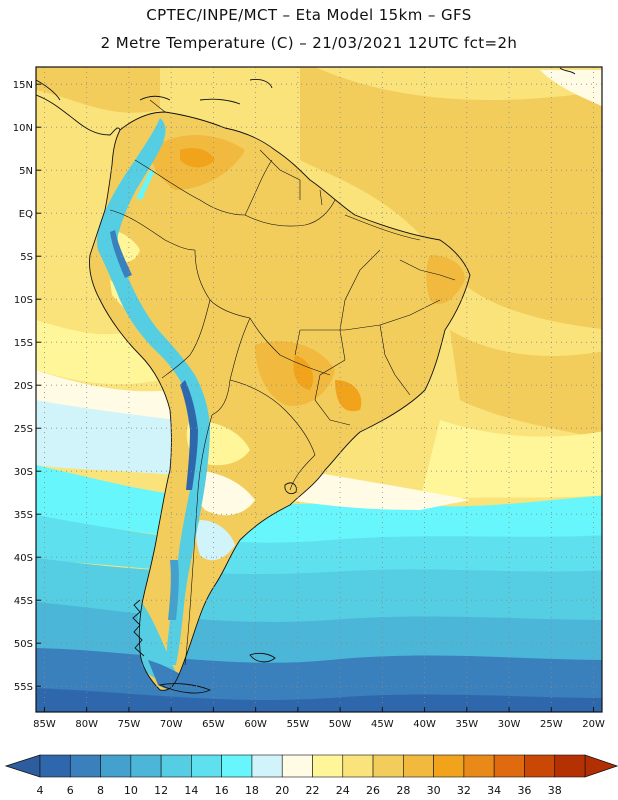 The image size is (618, 800). What do you see at coordinates (509, 724) in the screenshot?
I see `lon-tick-label: 30W` at bounding box center [509, 724].